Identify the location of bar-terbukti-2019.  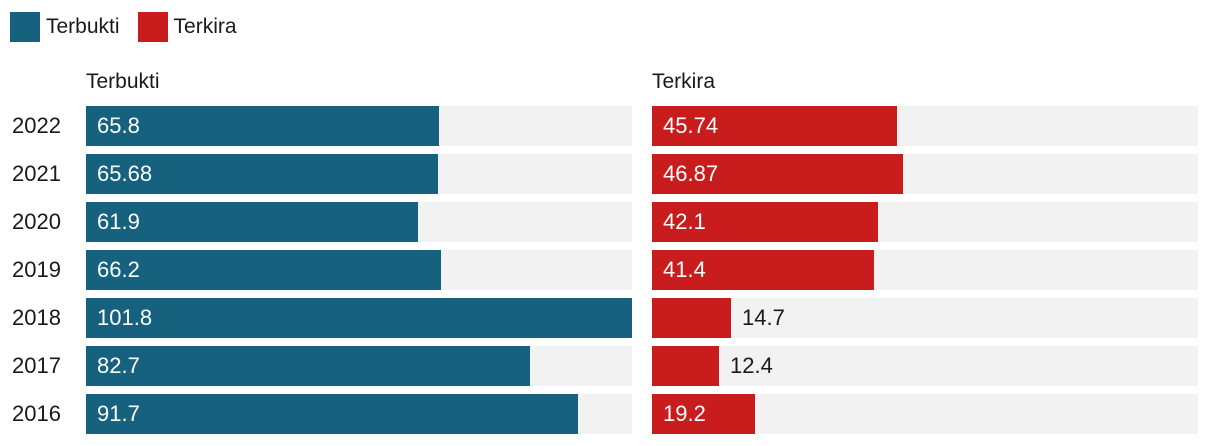
(263, 270).